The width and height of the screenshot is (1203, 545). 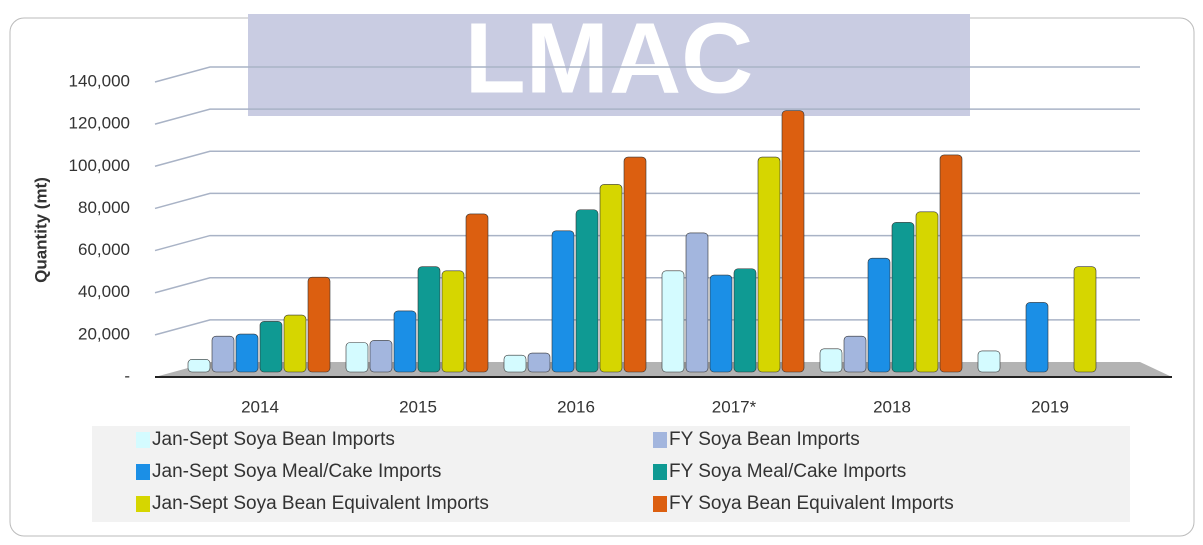 What do you see at coordinates (99, 165) in the screenshot?
I see `y-tick-label: 100,000` at bounding box center [99, 165].